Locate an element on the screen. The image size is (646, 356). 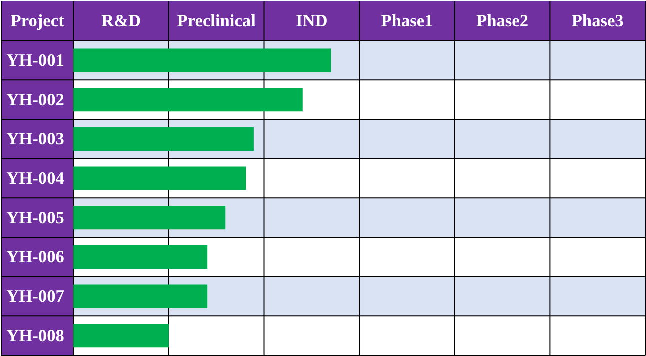
y-tick-label: YH-001 is located at coordinates (35, 60).